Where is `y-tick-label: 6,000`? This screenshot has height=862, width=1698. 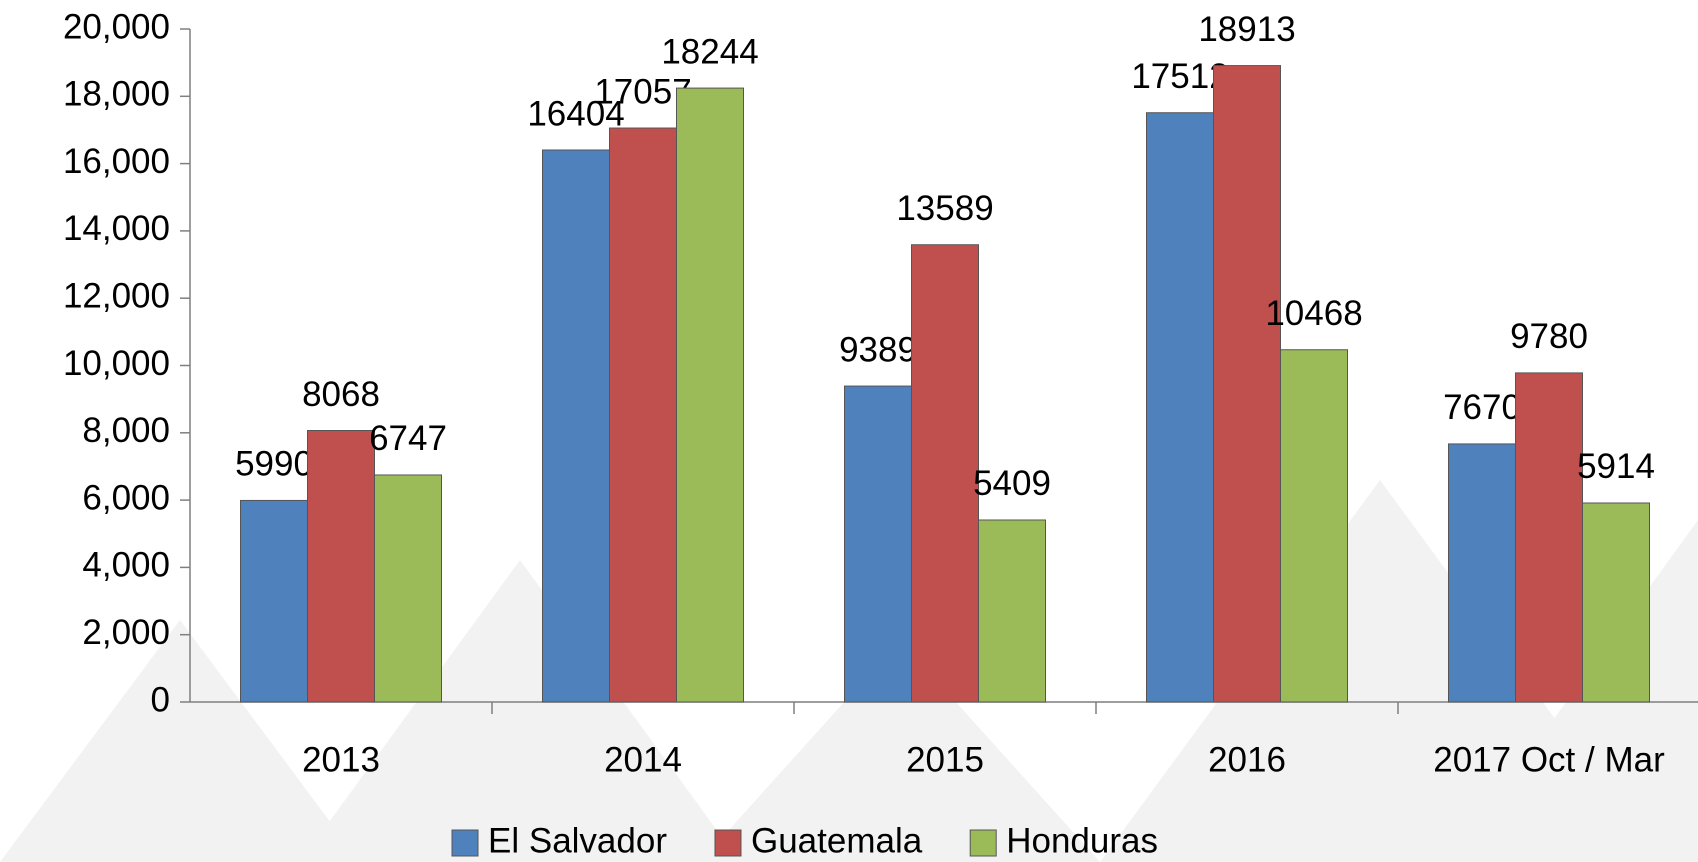
y-tick-label: 6,000 is located at coordinates (126, 497).